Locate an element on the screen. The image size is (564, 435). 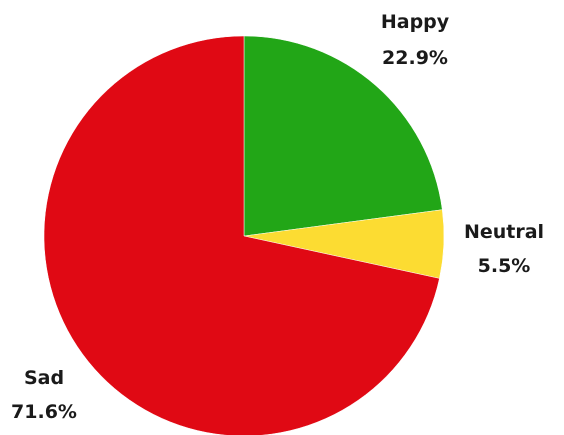
slice-value-sad: 71.6% is located at coordinates (44, 412).